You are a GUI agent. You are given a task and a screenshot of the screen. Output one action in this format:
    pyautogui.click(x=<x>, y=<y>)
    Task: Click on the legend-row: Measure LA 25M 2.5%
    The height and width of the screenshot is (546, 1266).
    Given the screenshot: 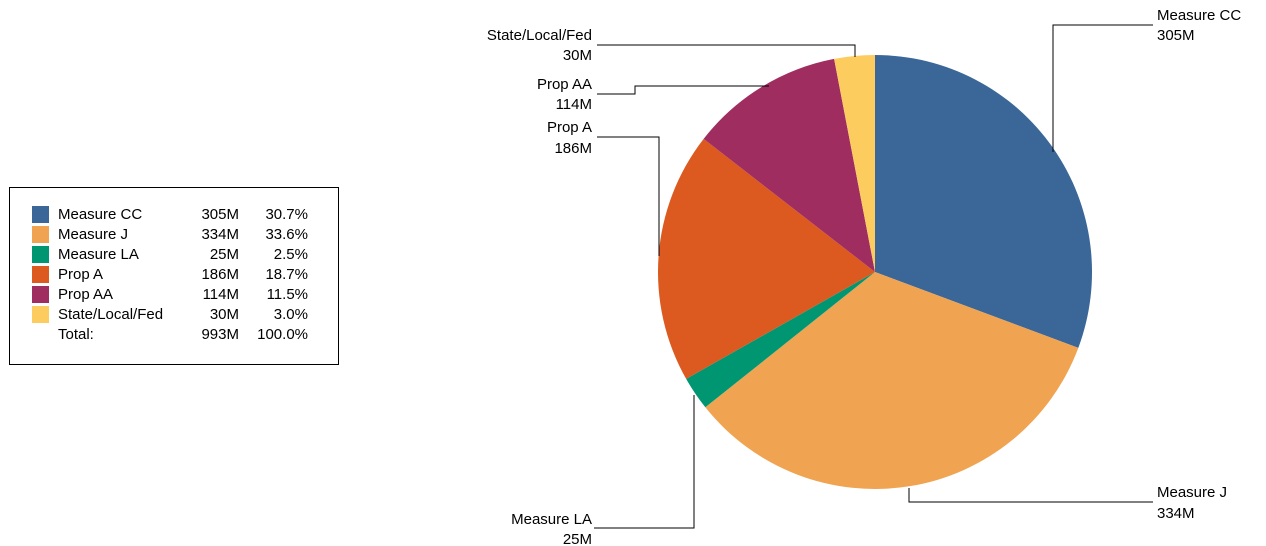 What is the action you would take?
    pyautogui.click(x=174, y=255)
    